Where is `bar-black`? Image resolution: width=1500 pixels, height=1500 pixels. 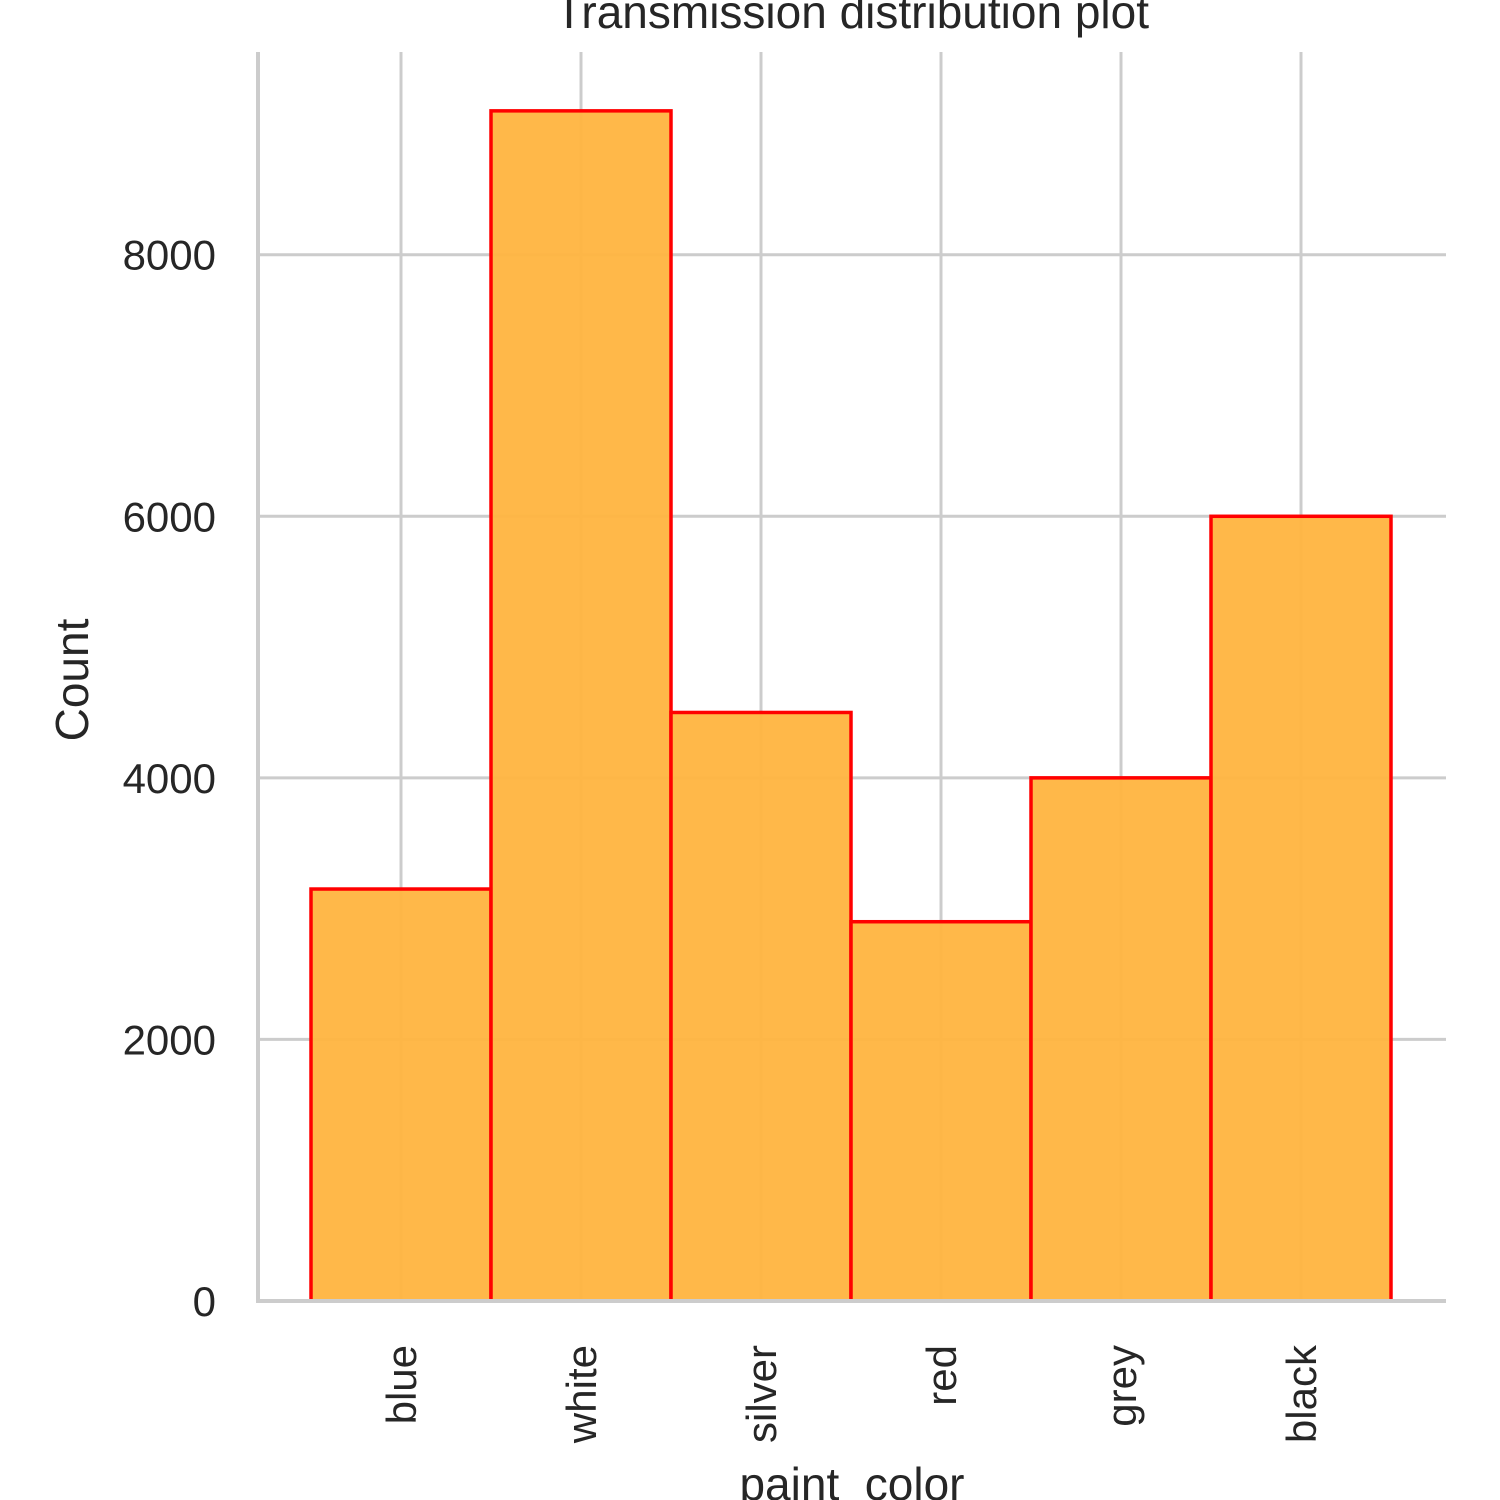
bar-black is located at coordinates (1301, 908).